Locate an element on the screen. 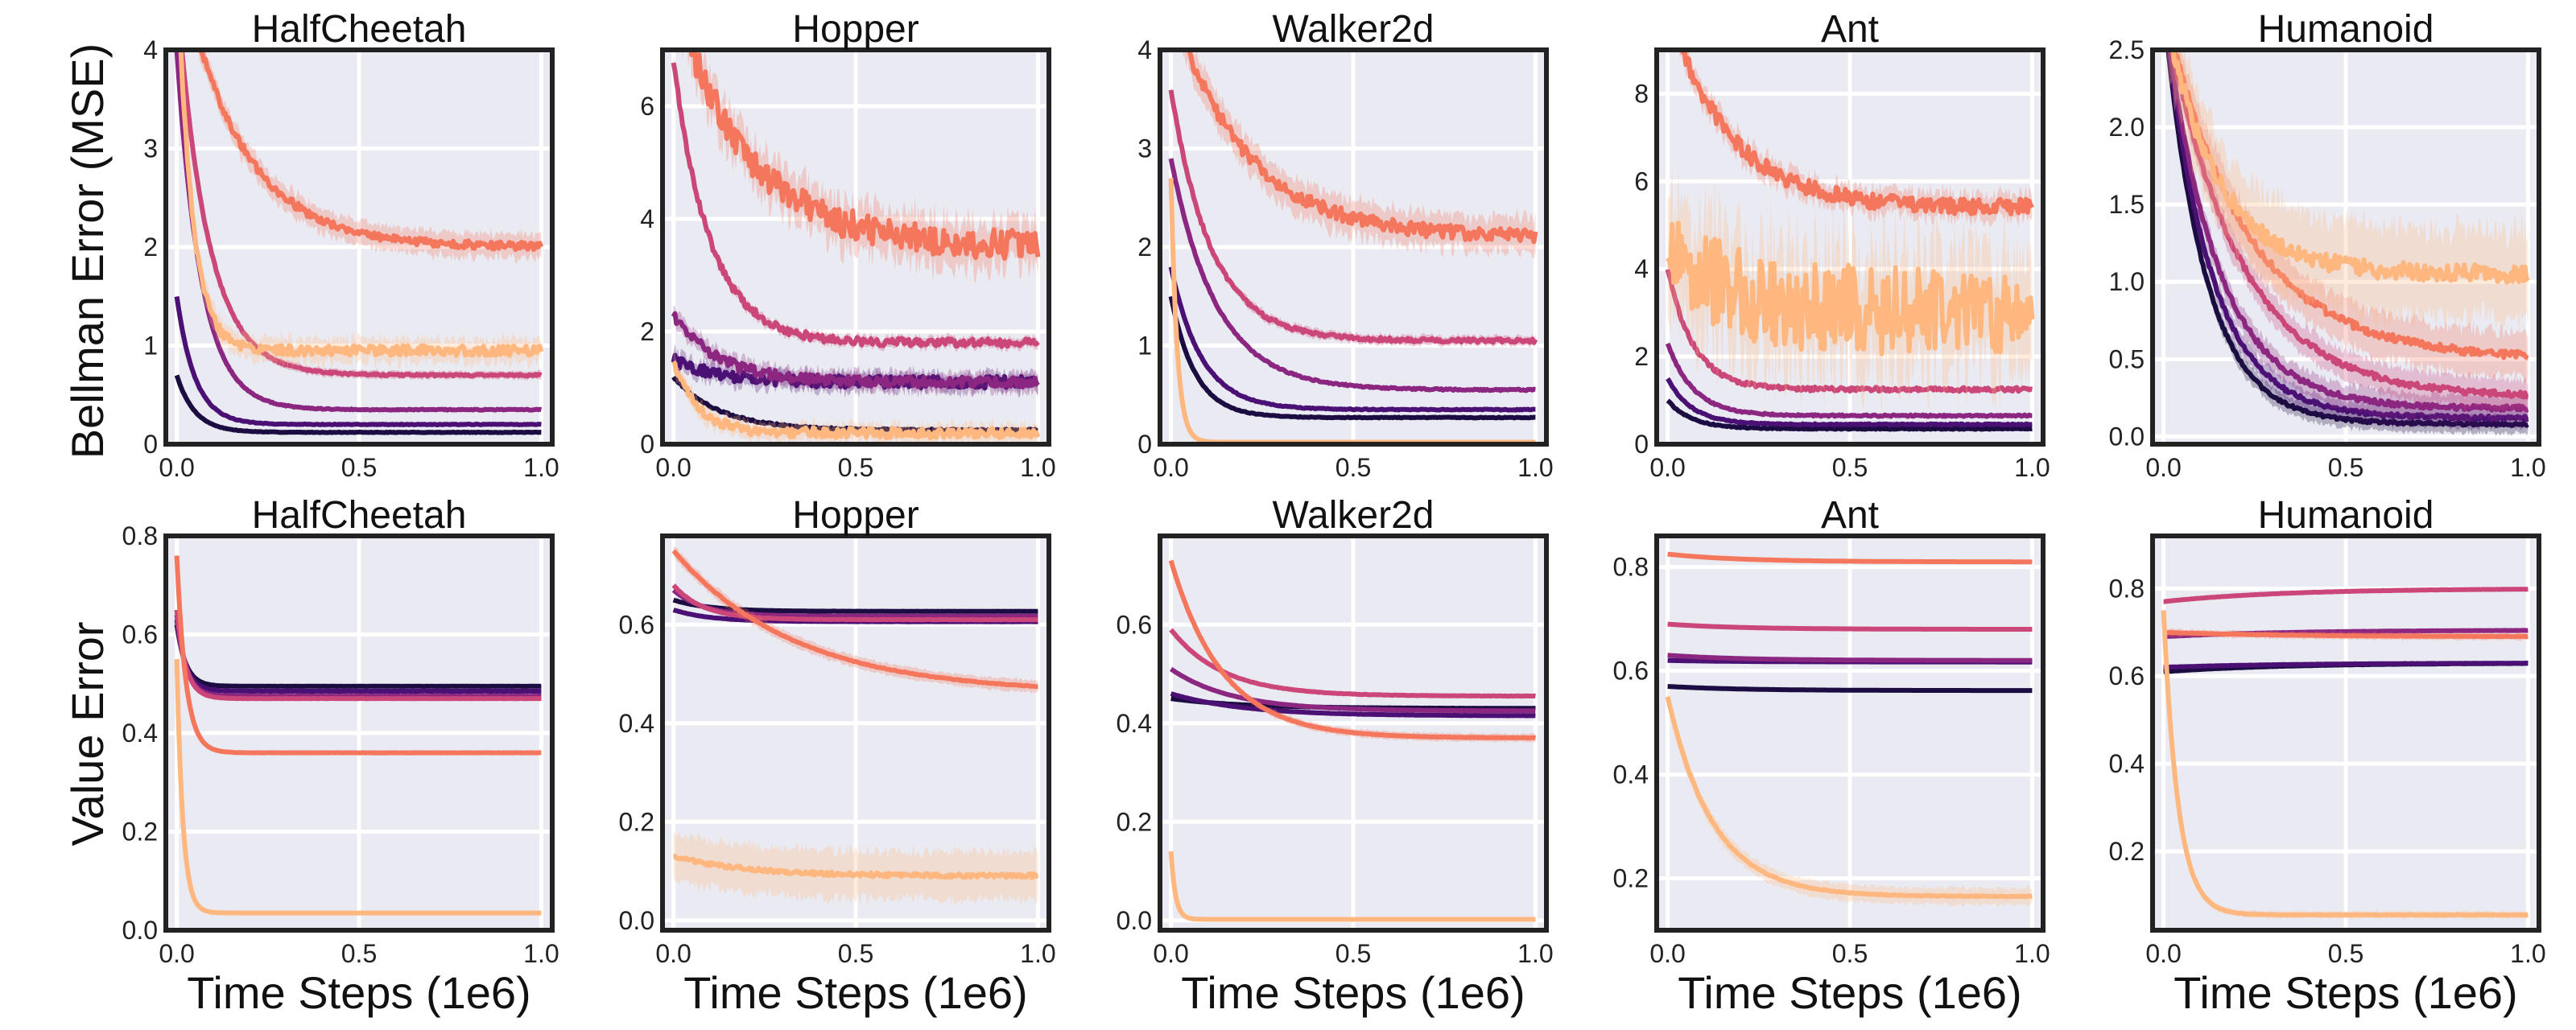 This screenshot has height=1030, width=2576. chart-panel-2: 0 2 4 6 0.0 0.5 1.0 Hopper is located at coordinates (847, 245).